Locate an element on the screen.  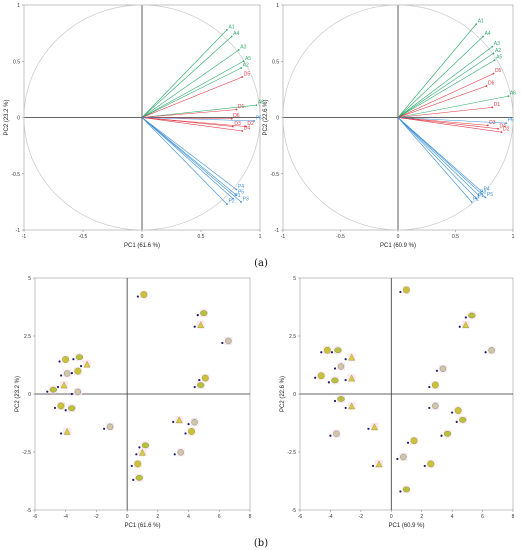
x-tick-label: 2 is located at coordinates (157, 517).